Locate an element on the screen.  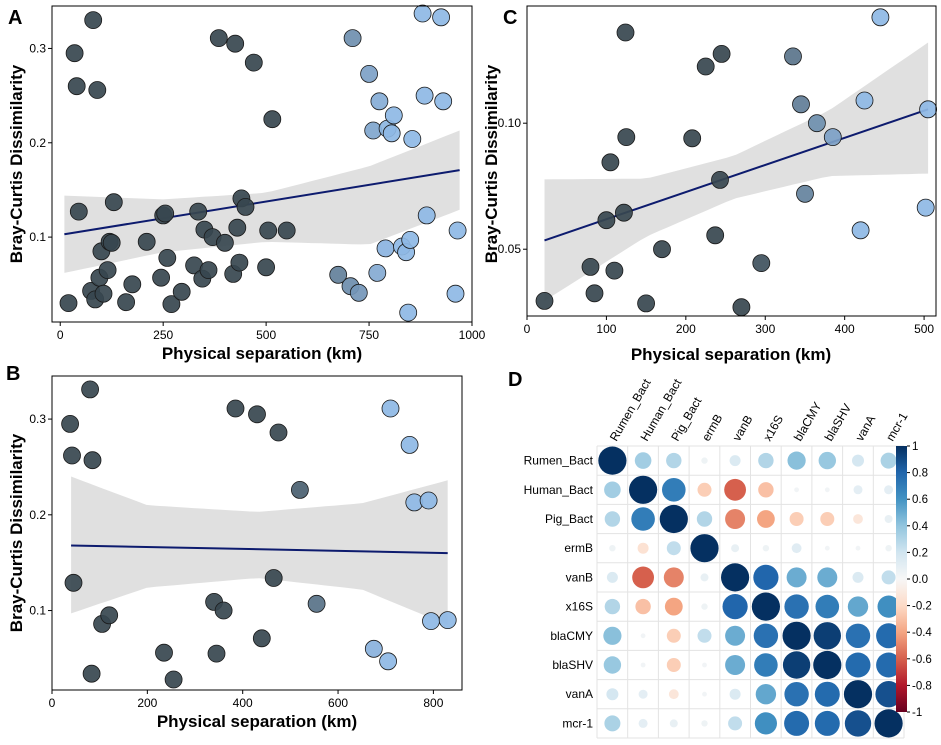
corr-cell-mcr-1-Human_Bact is located at coordinates (643, 723).